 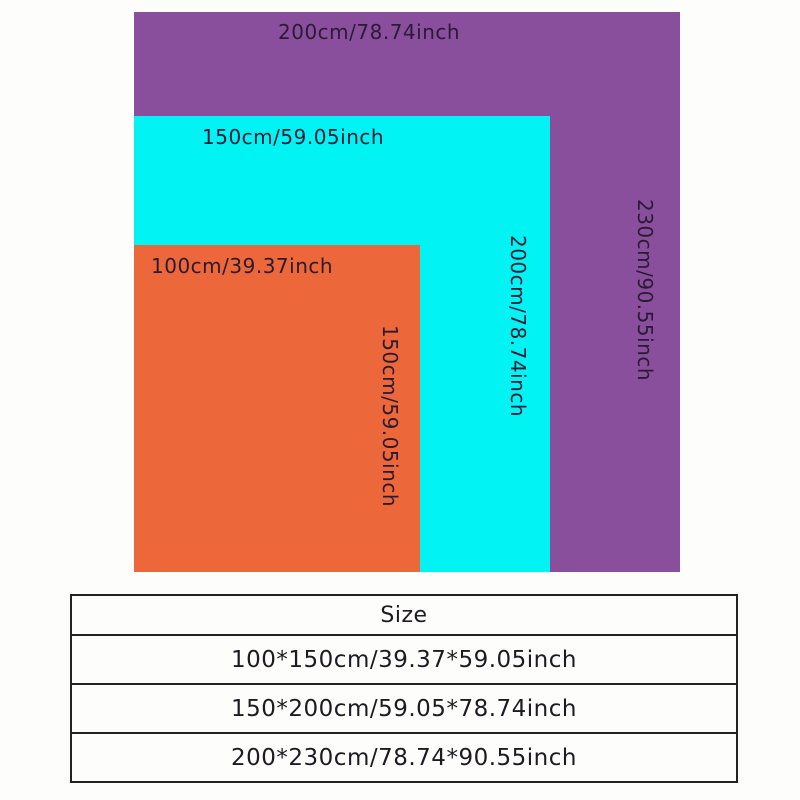 I want to click on size-row: 150*200cm/59.05*78.74inch, so click(x=404, y=708).